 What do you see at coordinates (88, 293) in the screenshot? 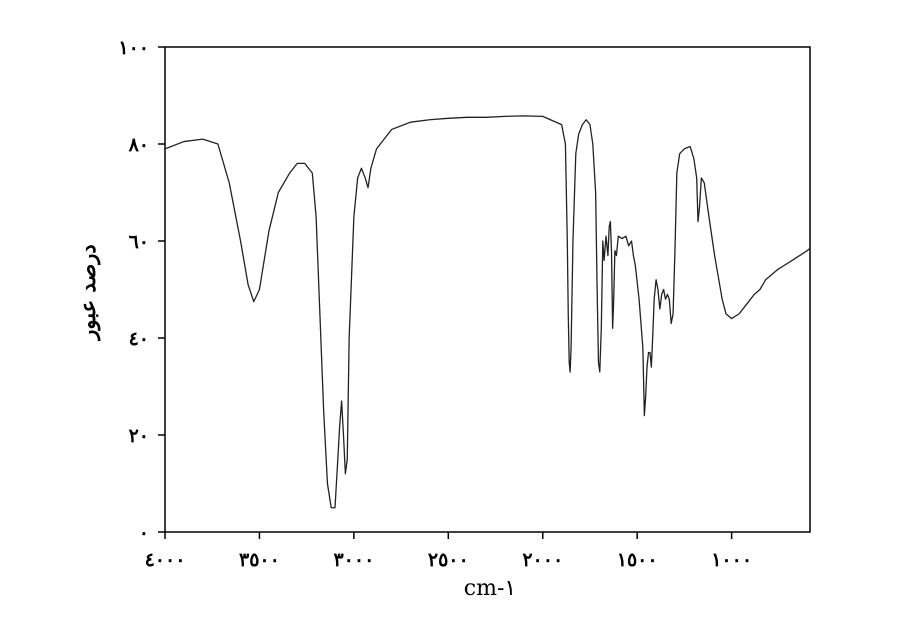
I see `y-axis-title: درصد عبور` at bounding box center [88, 293].